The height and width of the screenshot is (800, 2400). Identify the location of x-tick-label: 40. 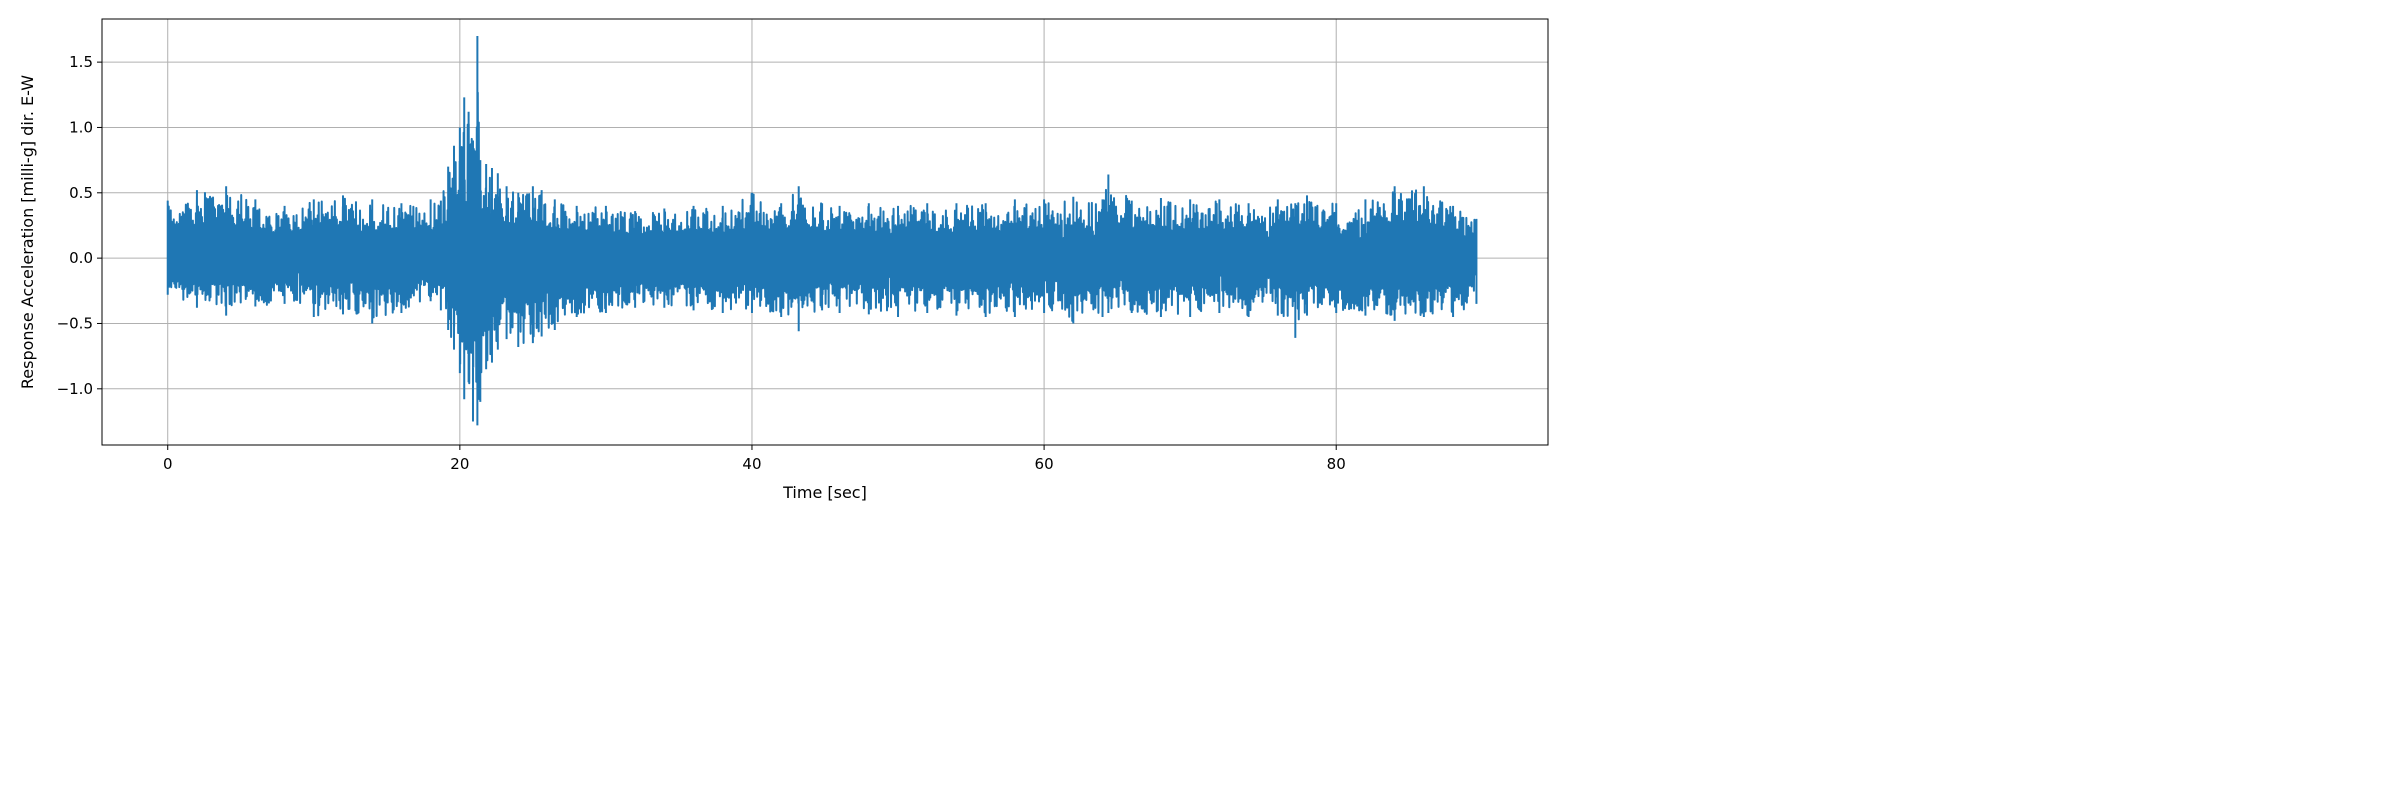
(751, 464).